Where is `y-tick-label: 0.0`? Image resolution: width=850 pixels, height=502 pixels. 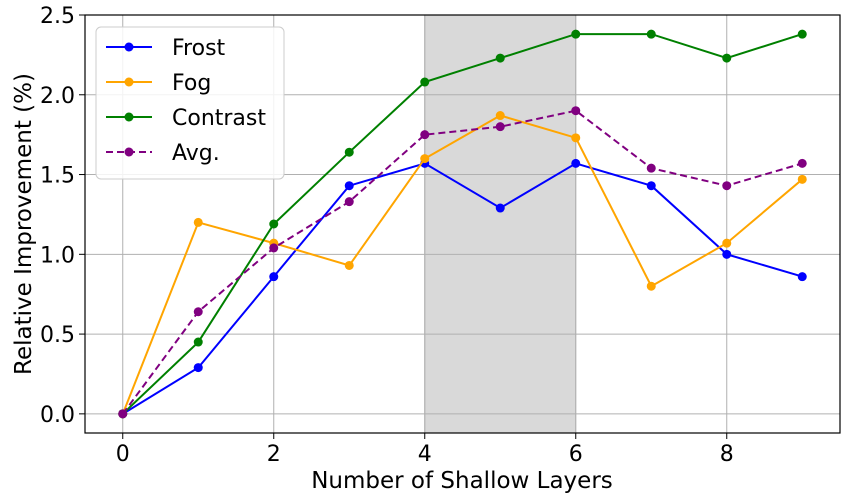 y-tick-label: 0.0 is located at coordinates (57, 415).